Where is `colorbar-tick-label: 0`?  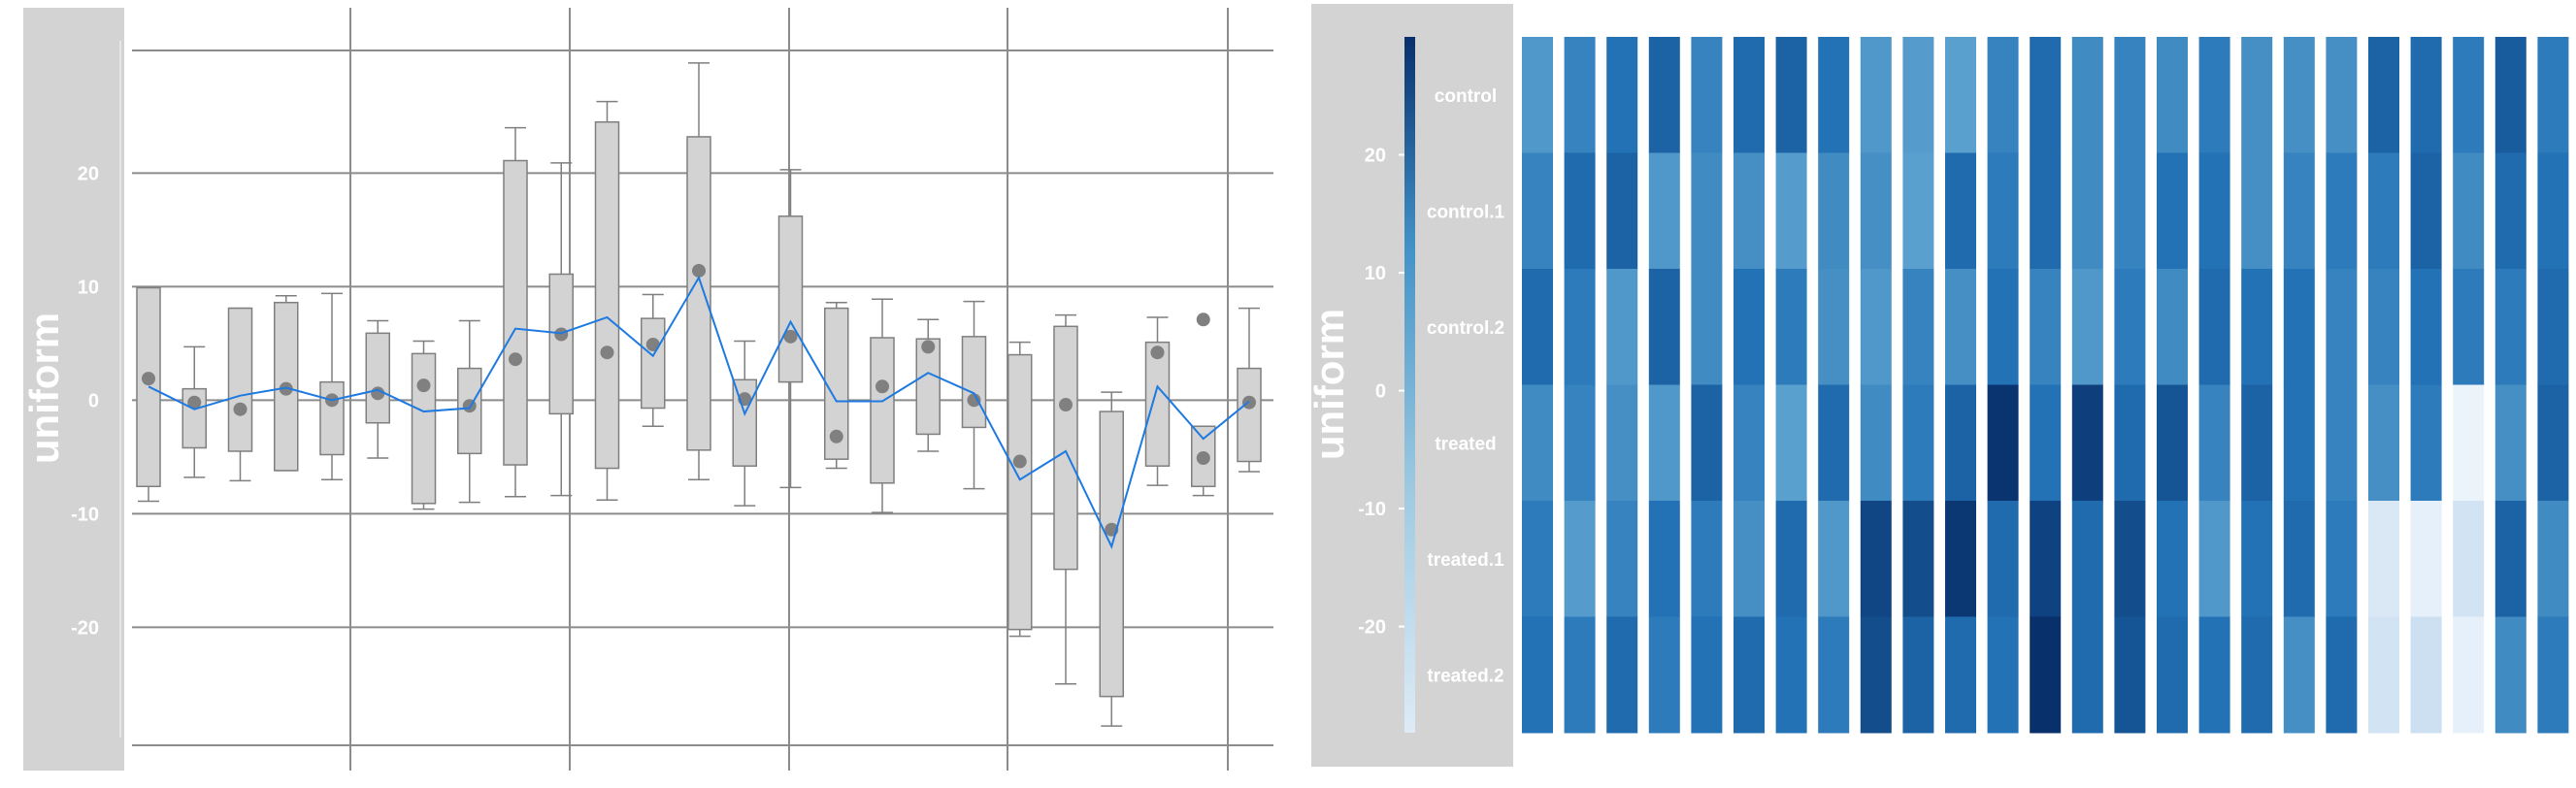 colorbar-tick-label: 0 is located at coordinates (1380, 392).